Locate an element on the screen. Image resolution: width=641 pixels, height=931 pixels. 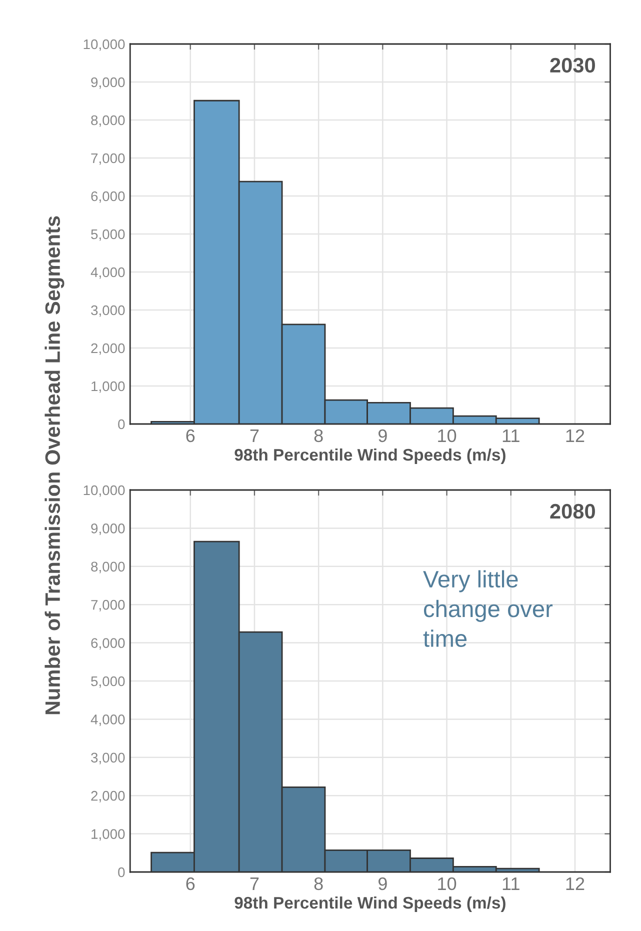
y-axis-title: Number of Transmission Overhead Line Segments is located at coordinates (54, 465).